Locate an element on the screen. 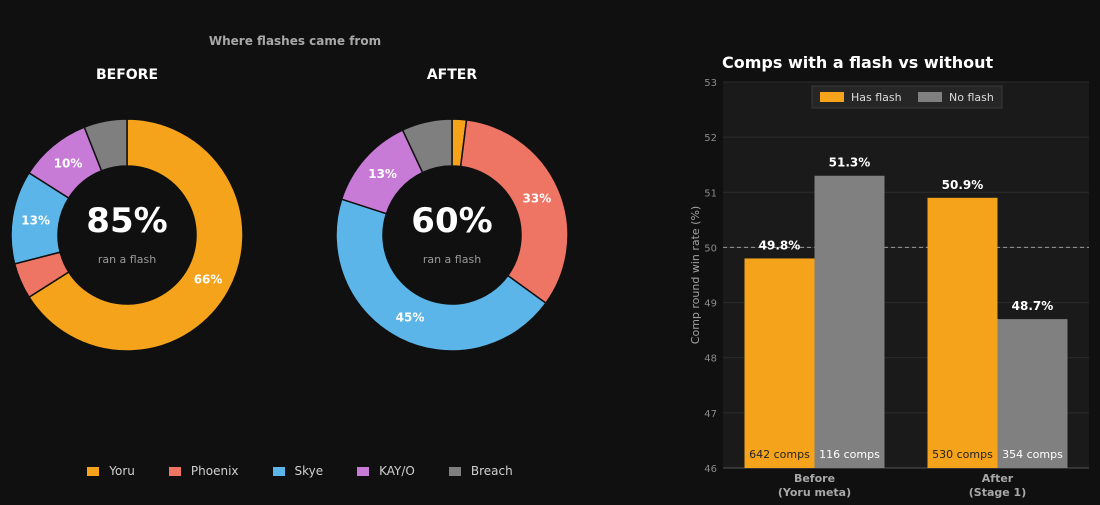 This screenshot has height=505, width=1100. y-tick-49: 49 is located at coordinates (710, 304).